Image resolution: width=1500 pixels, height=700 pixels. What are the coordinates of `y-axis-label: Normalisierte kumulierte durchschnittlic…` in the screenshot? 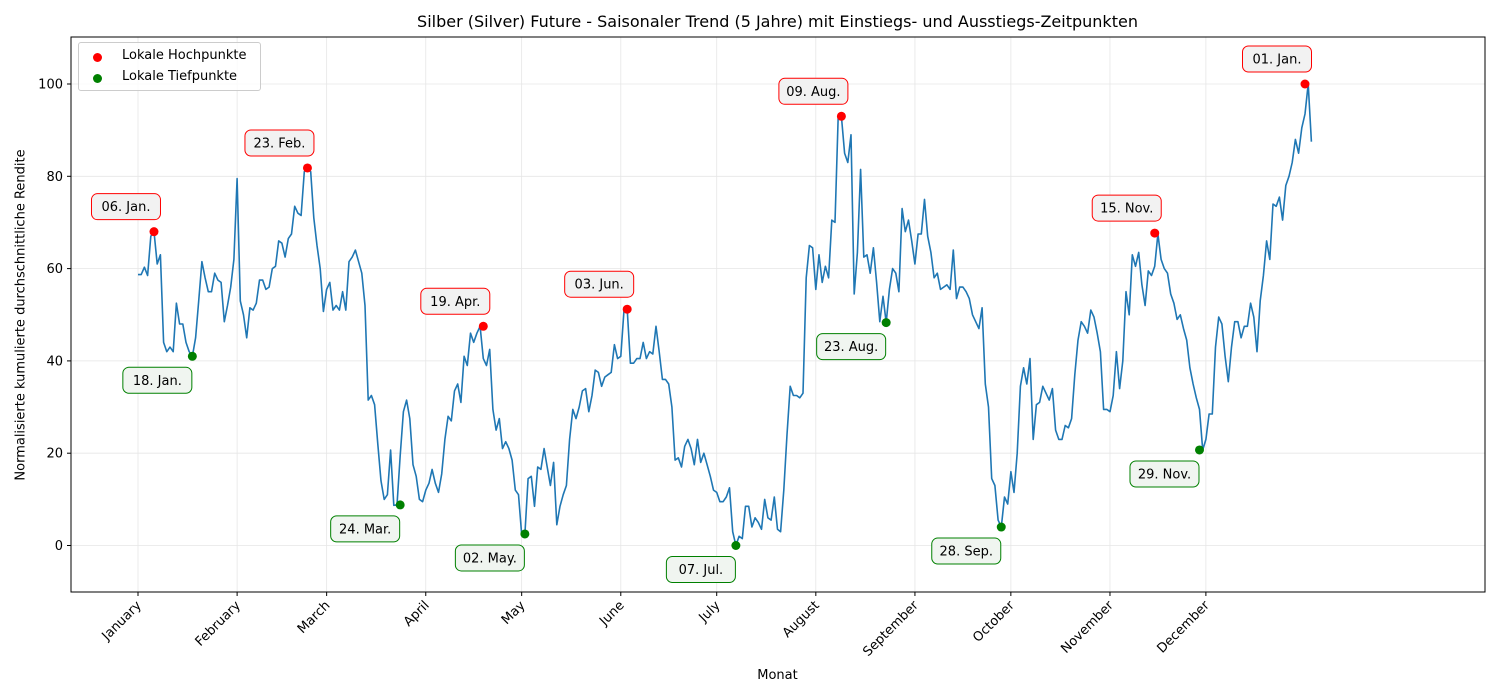 It's located at (21, 315).